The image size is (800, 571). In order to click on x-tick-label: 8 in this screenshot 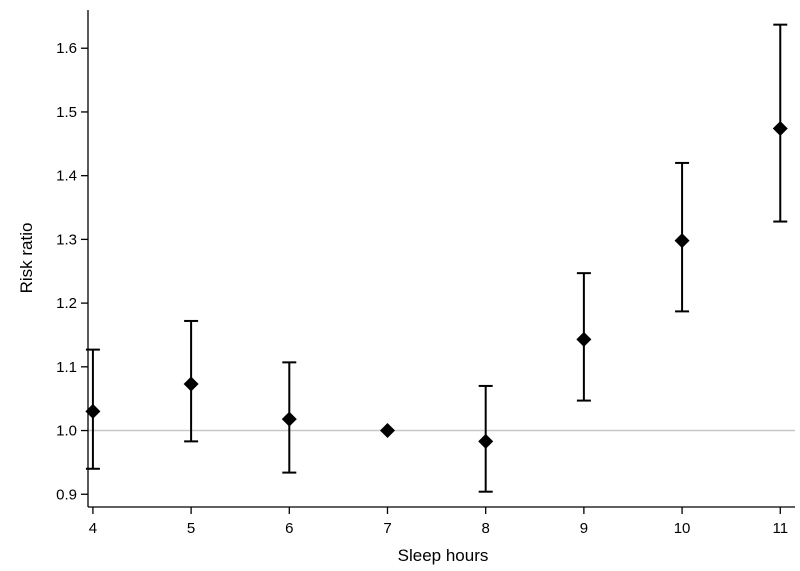, I will do `click(486, 528)`.